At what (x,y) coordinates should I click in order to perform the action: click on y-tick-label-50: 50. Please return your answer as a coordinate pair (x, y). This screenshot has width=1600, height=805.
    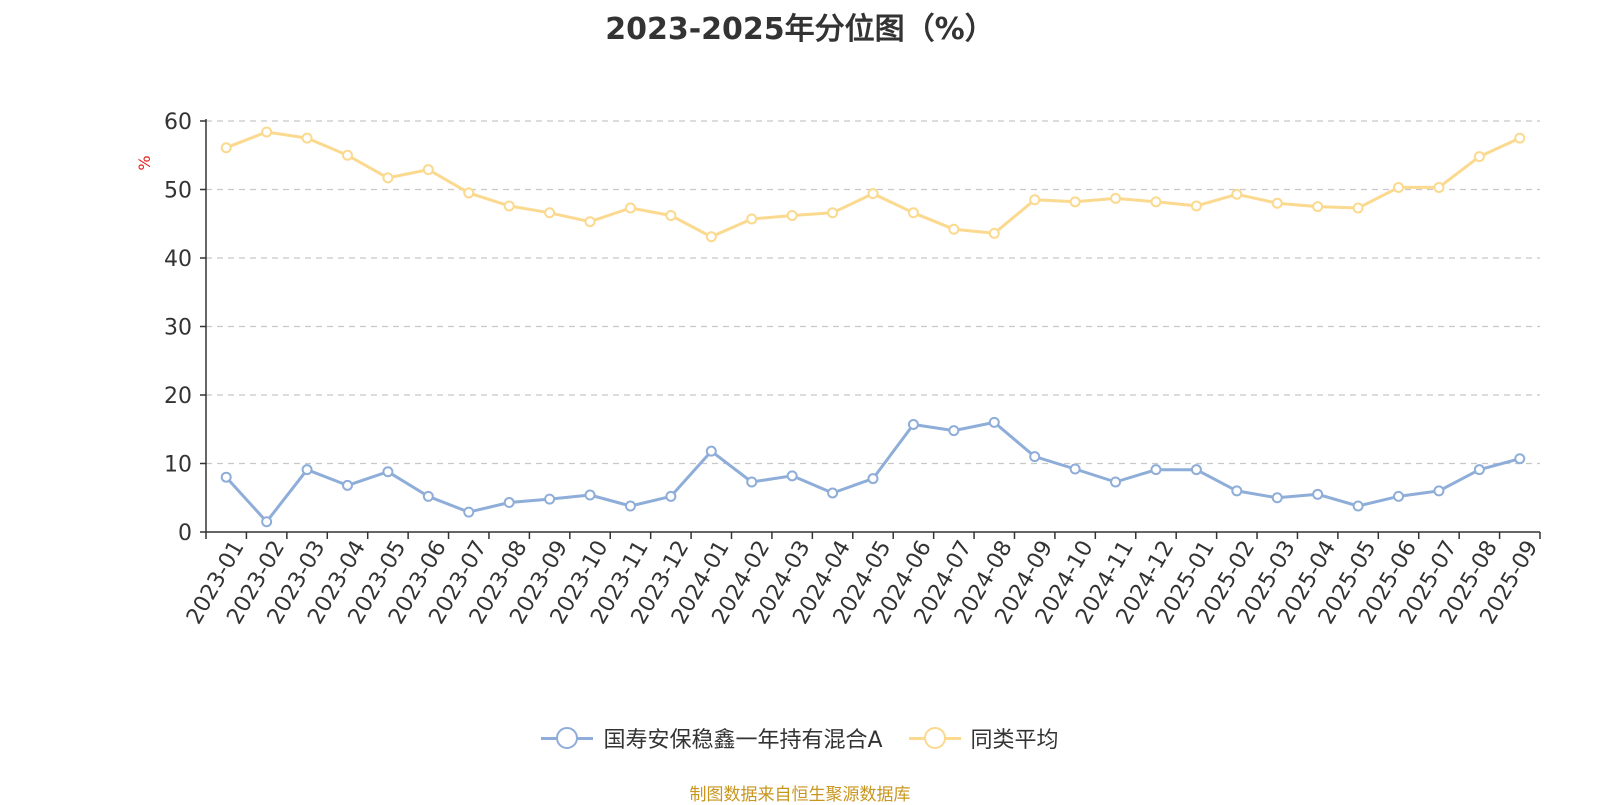
    Looking at the image, I should click on (178, 191).